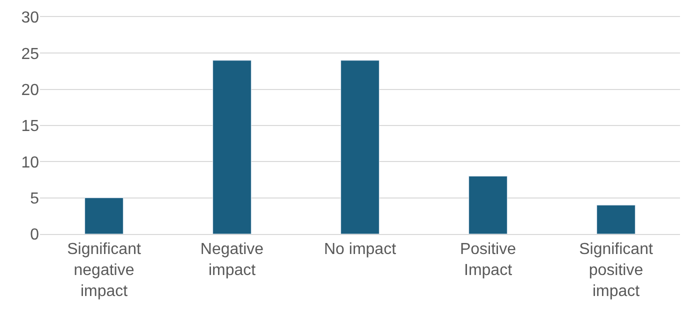 This screenshot has width=690, height=334. Describe the element at coordinates (35, 199) in the screenshot. I see `y-tick-label: 5` at that location.